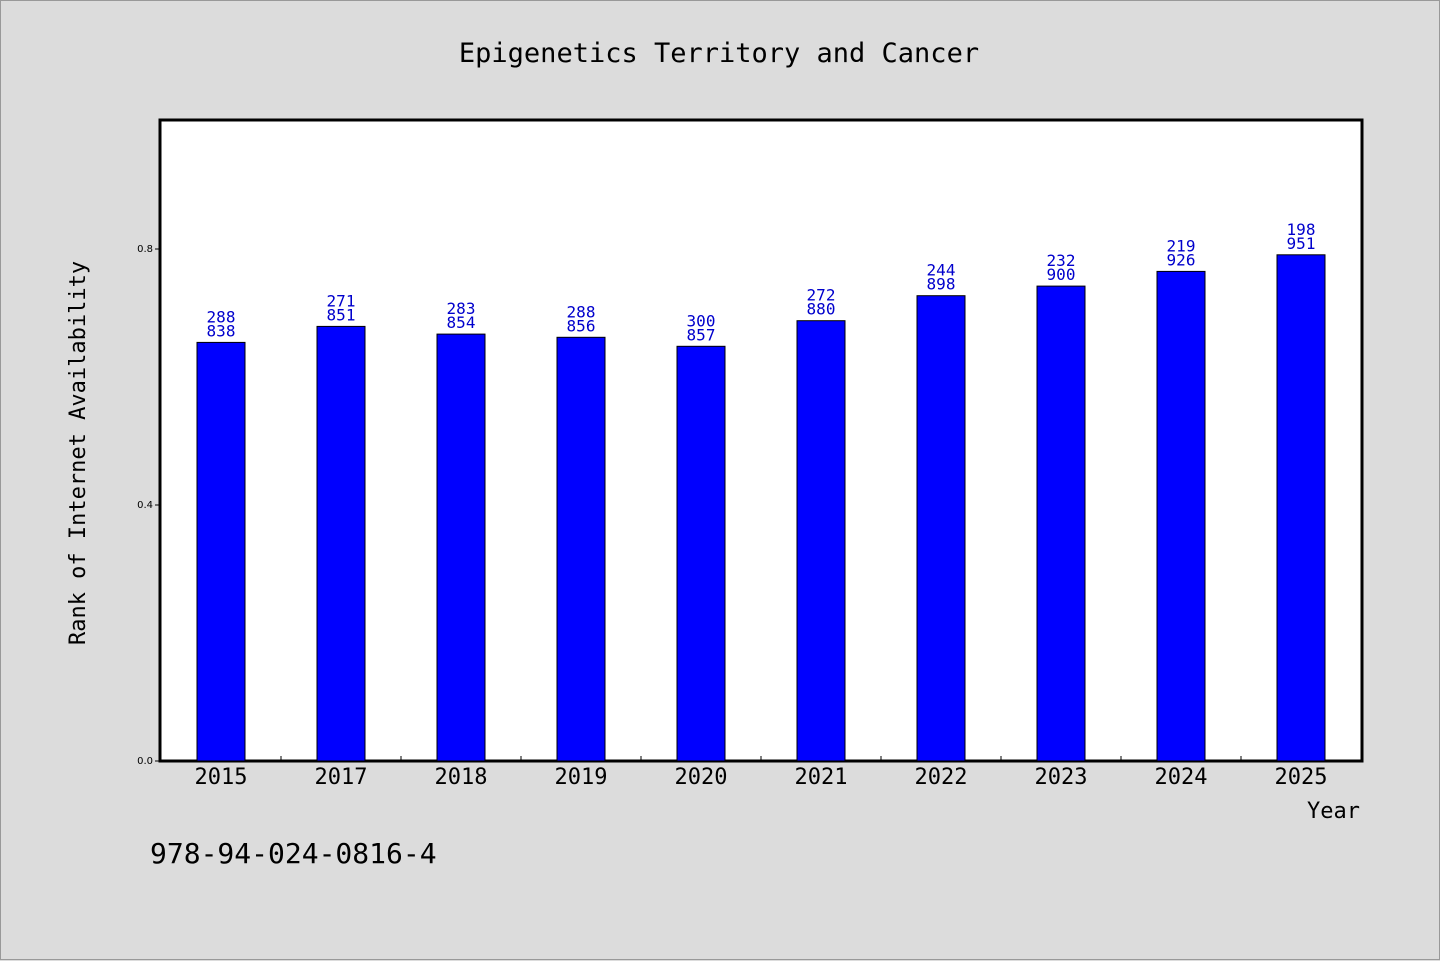 This screenshot has height=961, width=1440. What do you see at coordinates (1301, 777) in the screenshot?
I see `x-tick-label: 2025` at bounding box center [1301, 777].